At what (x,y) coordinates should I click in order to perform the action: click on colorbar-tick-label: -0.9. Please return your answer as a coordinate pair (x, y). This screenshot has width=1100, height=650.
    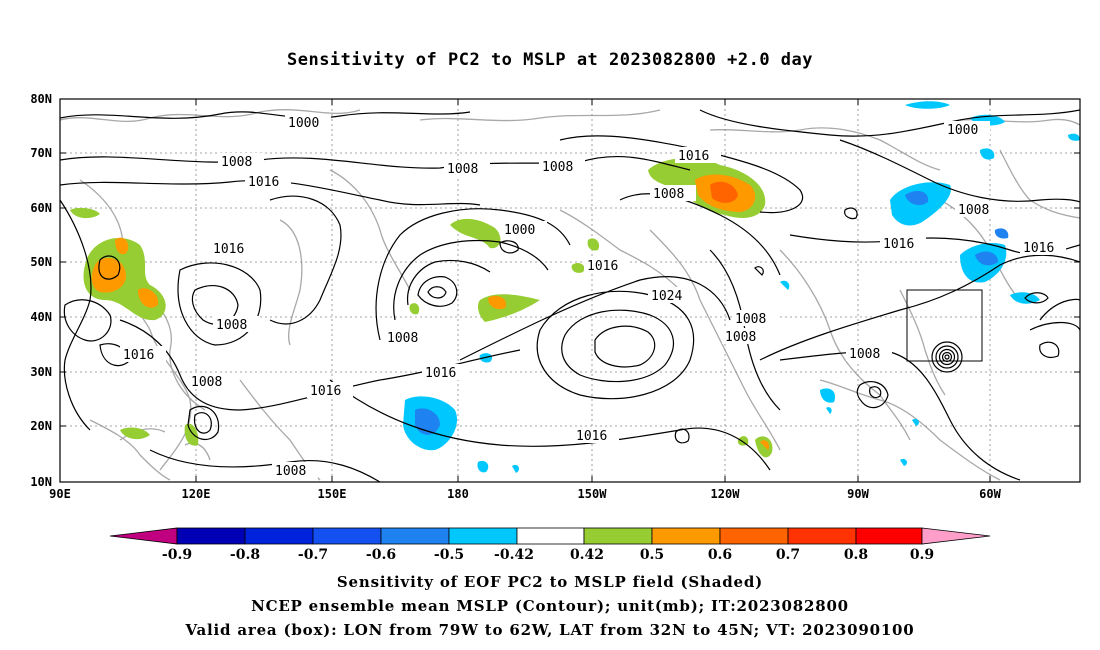
    Looking at the image, I should click on (177, 555).